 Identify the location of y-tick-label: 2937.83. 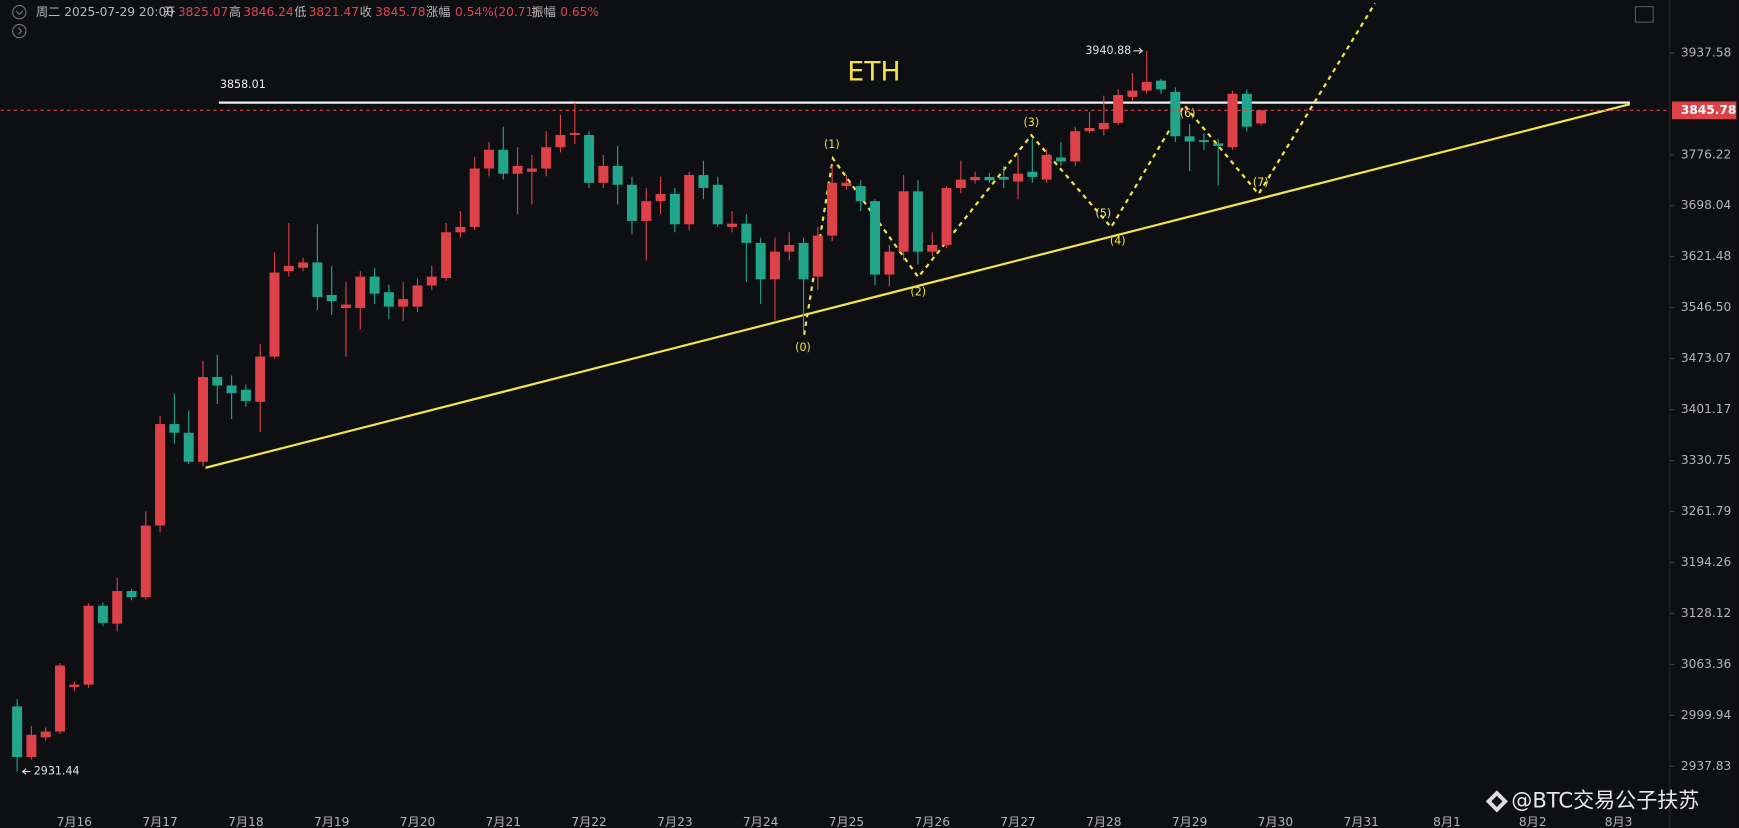
(1706, 766).